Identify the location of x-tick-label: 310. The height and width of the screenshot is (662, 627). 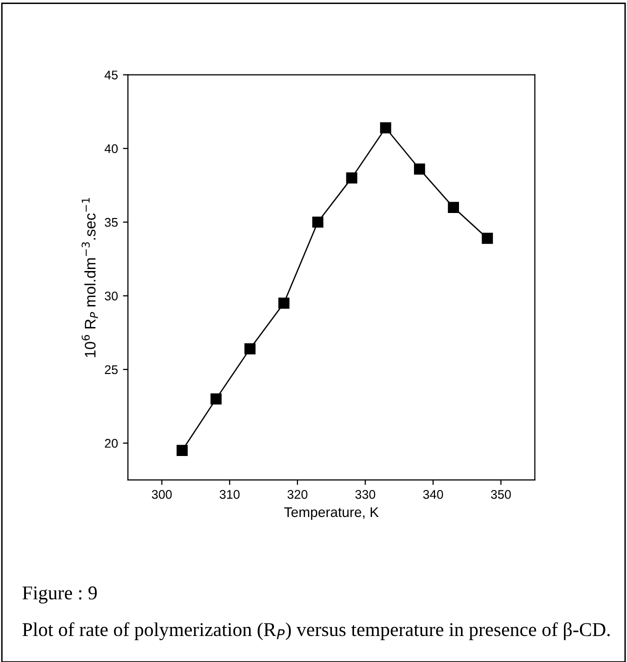
(230, 494).